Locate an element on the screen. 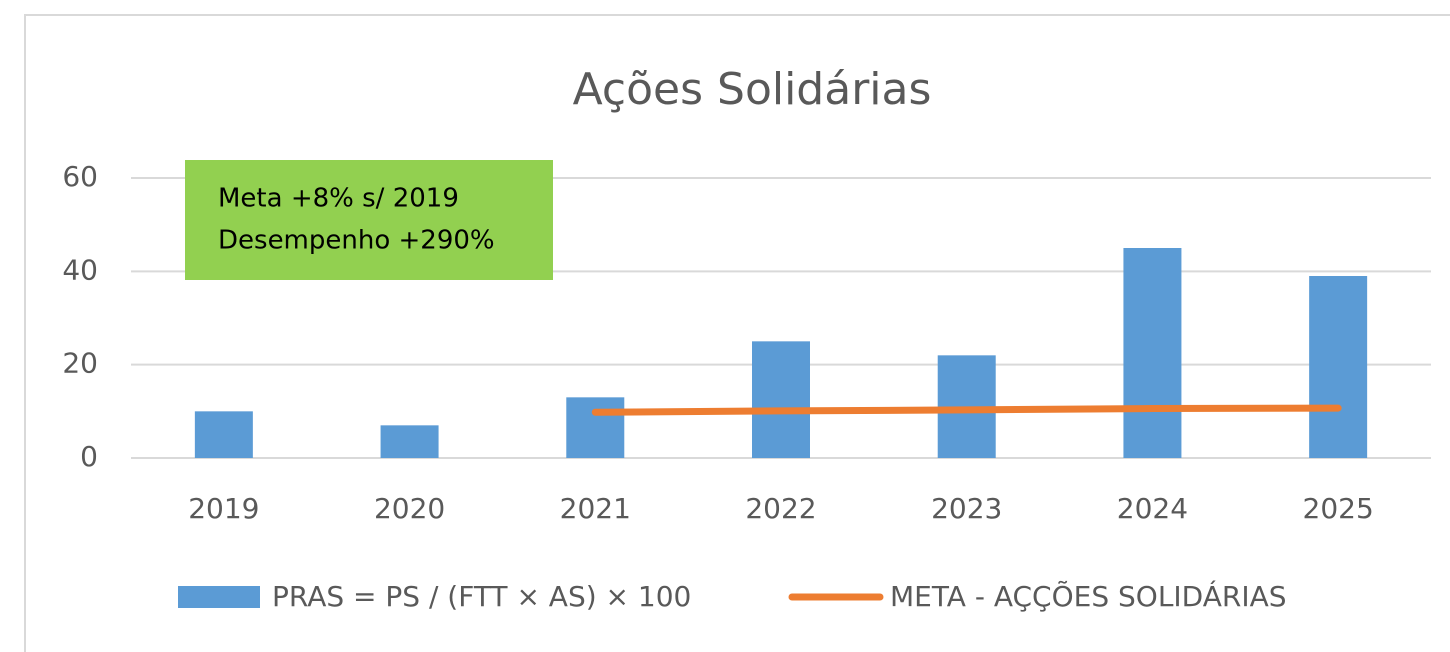 The width and height of the screenshot is (1450, 652). legend-swatch is located at coordinates (219, 597).